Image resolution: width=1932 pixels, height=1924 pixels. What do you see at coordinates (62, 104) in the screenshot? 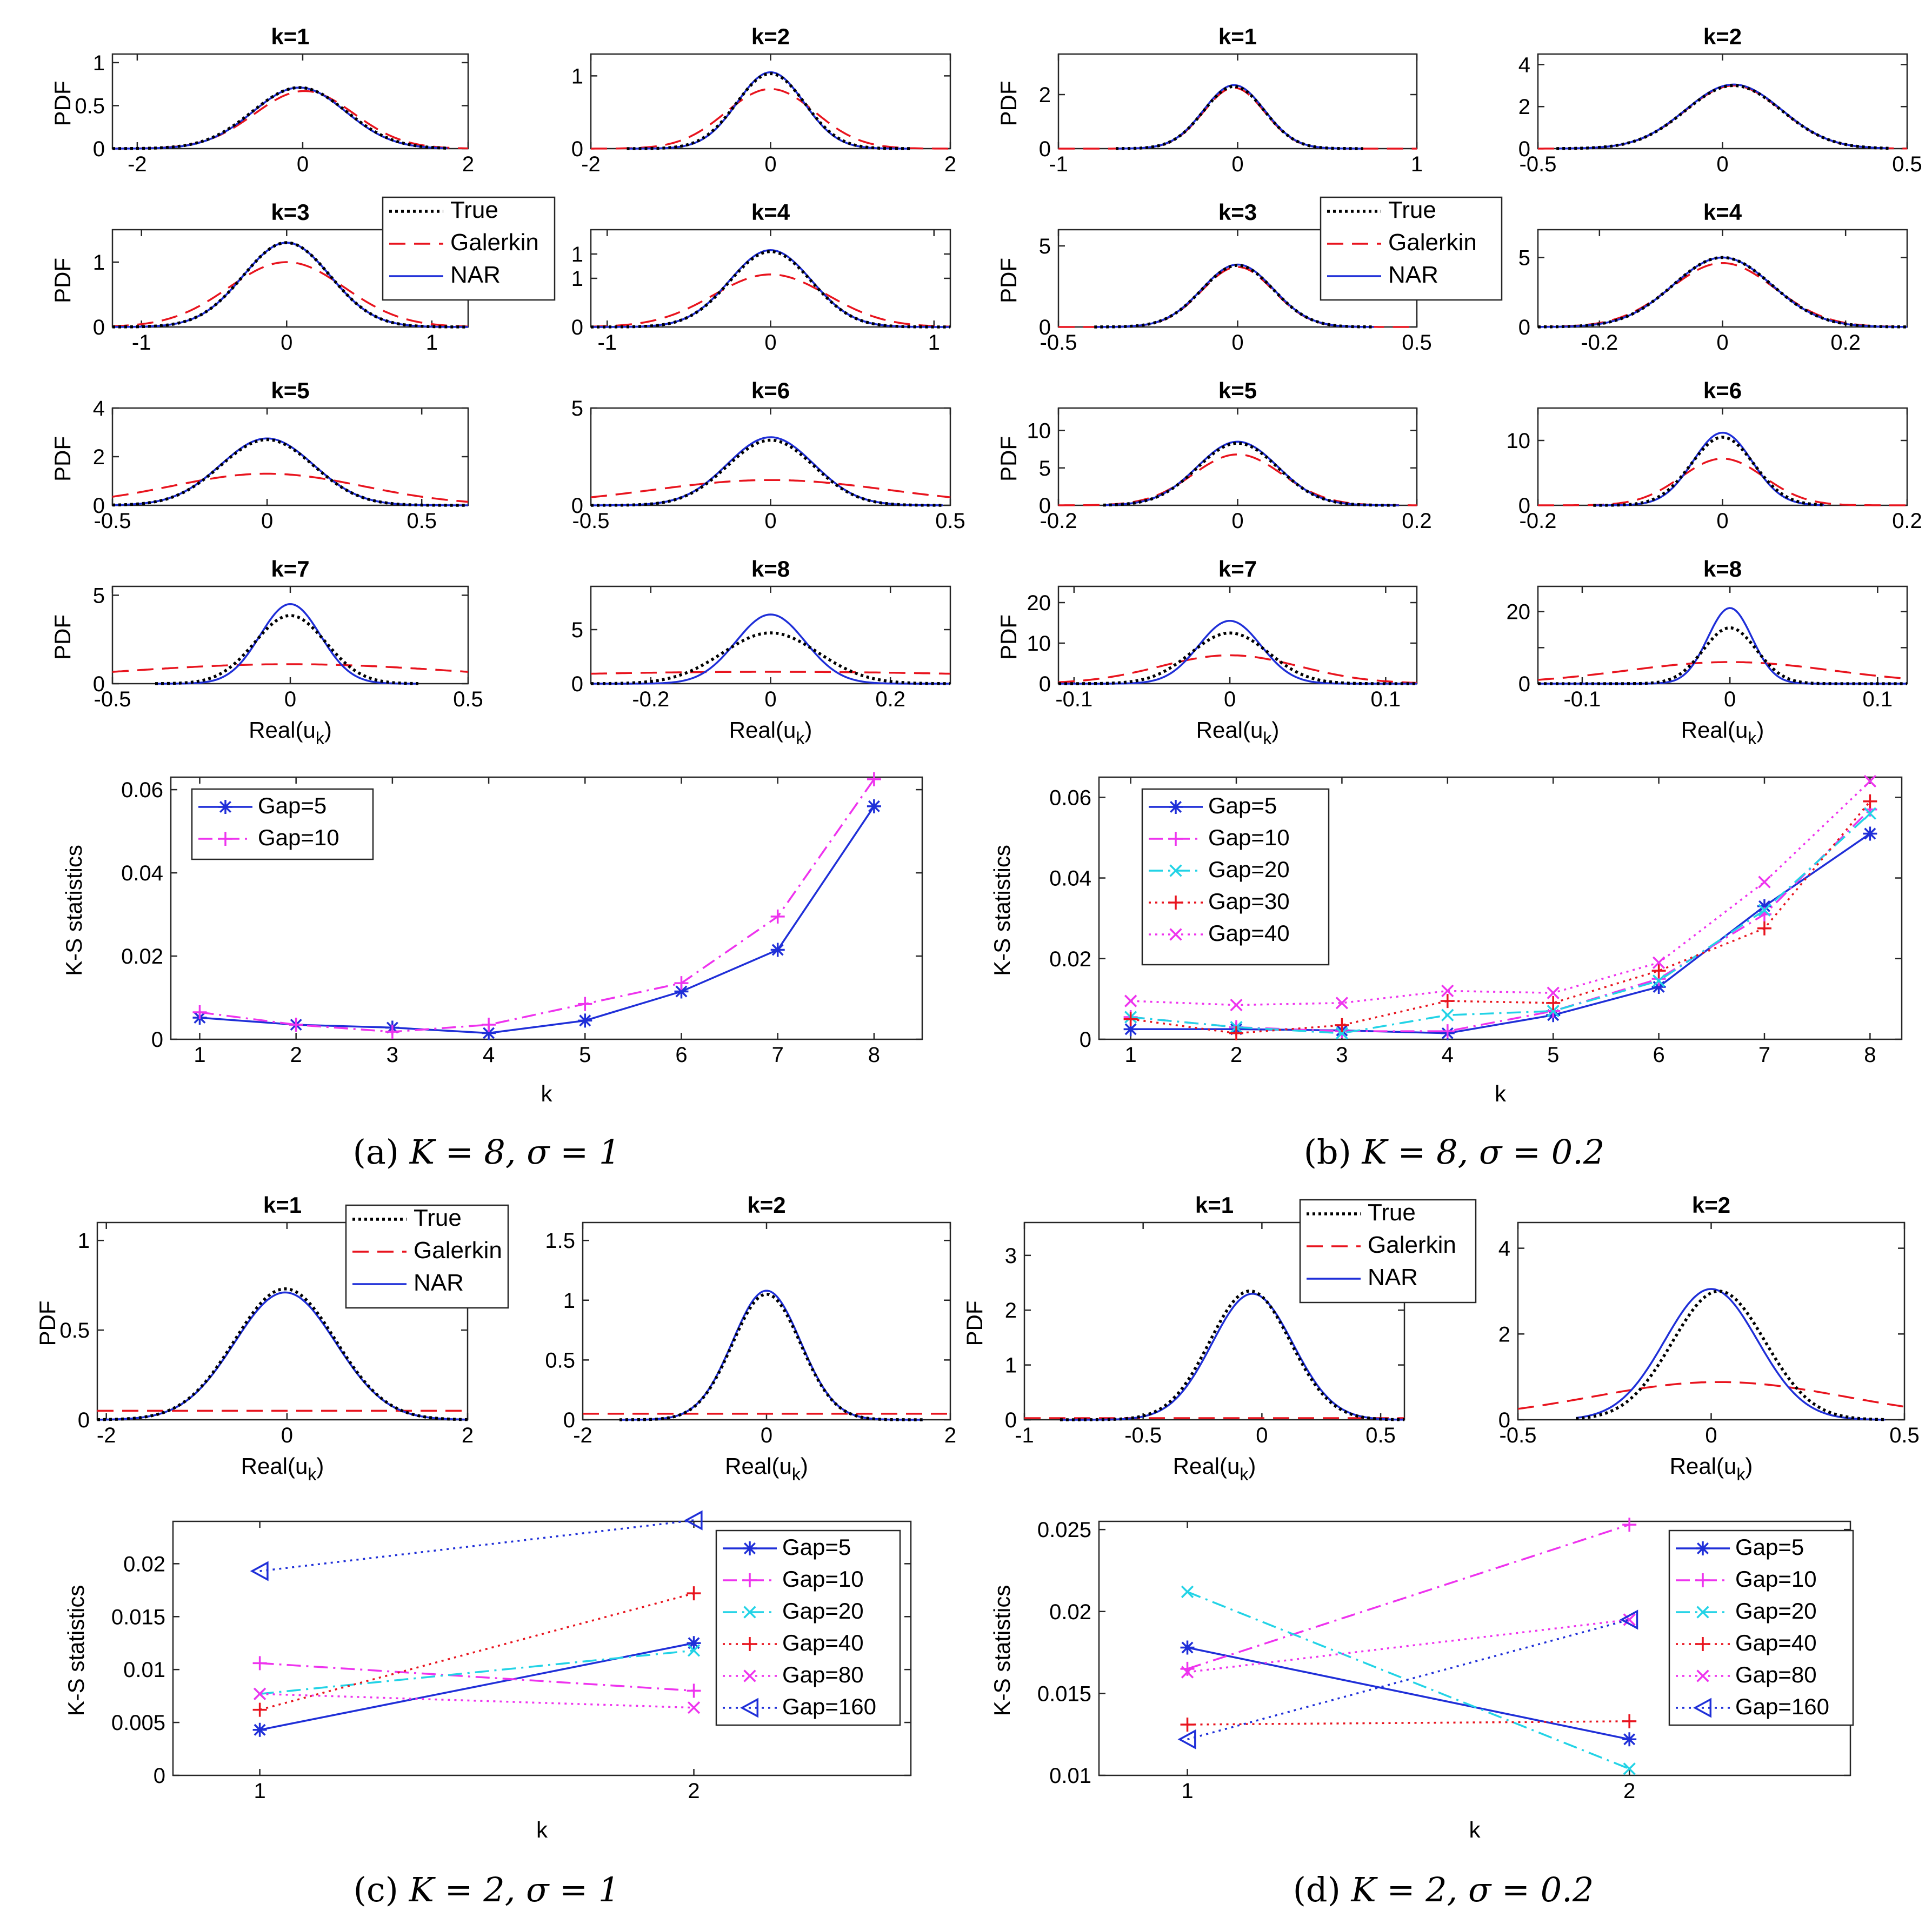
I see `y-axis-label: PDF` at bounding box center [62, 104].